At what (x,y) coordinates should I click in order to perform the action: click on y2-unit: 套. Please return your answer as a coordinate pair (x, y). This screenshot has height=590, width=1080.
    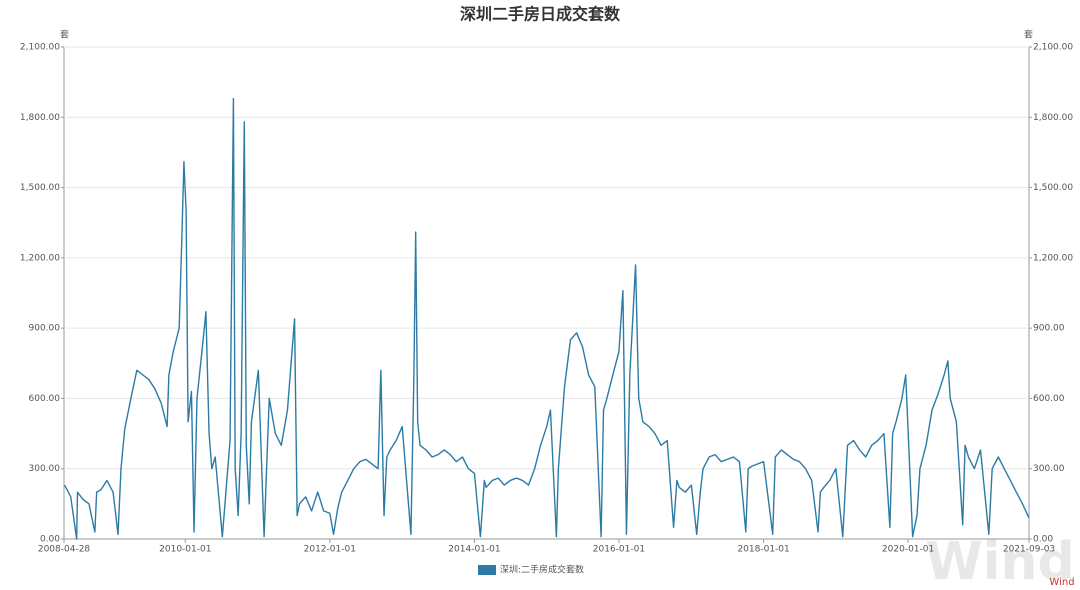
    Looking at the image, I should click on (1028, 35).